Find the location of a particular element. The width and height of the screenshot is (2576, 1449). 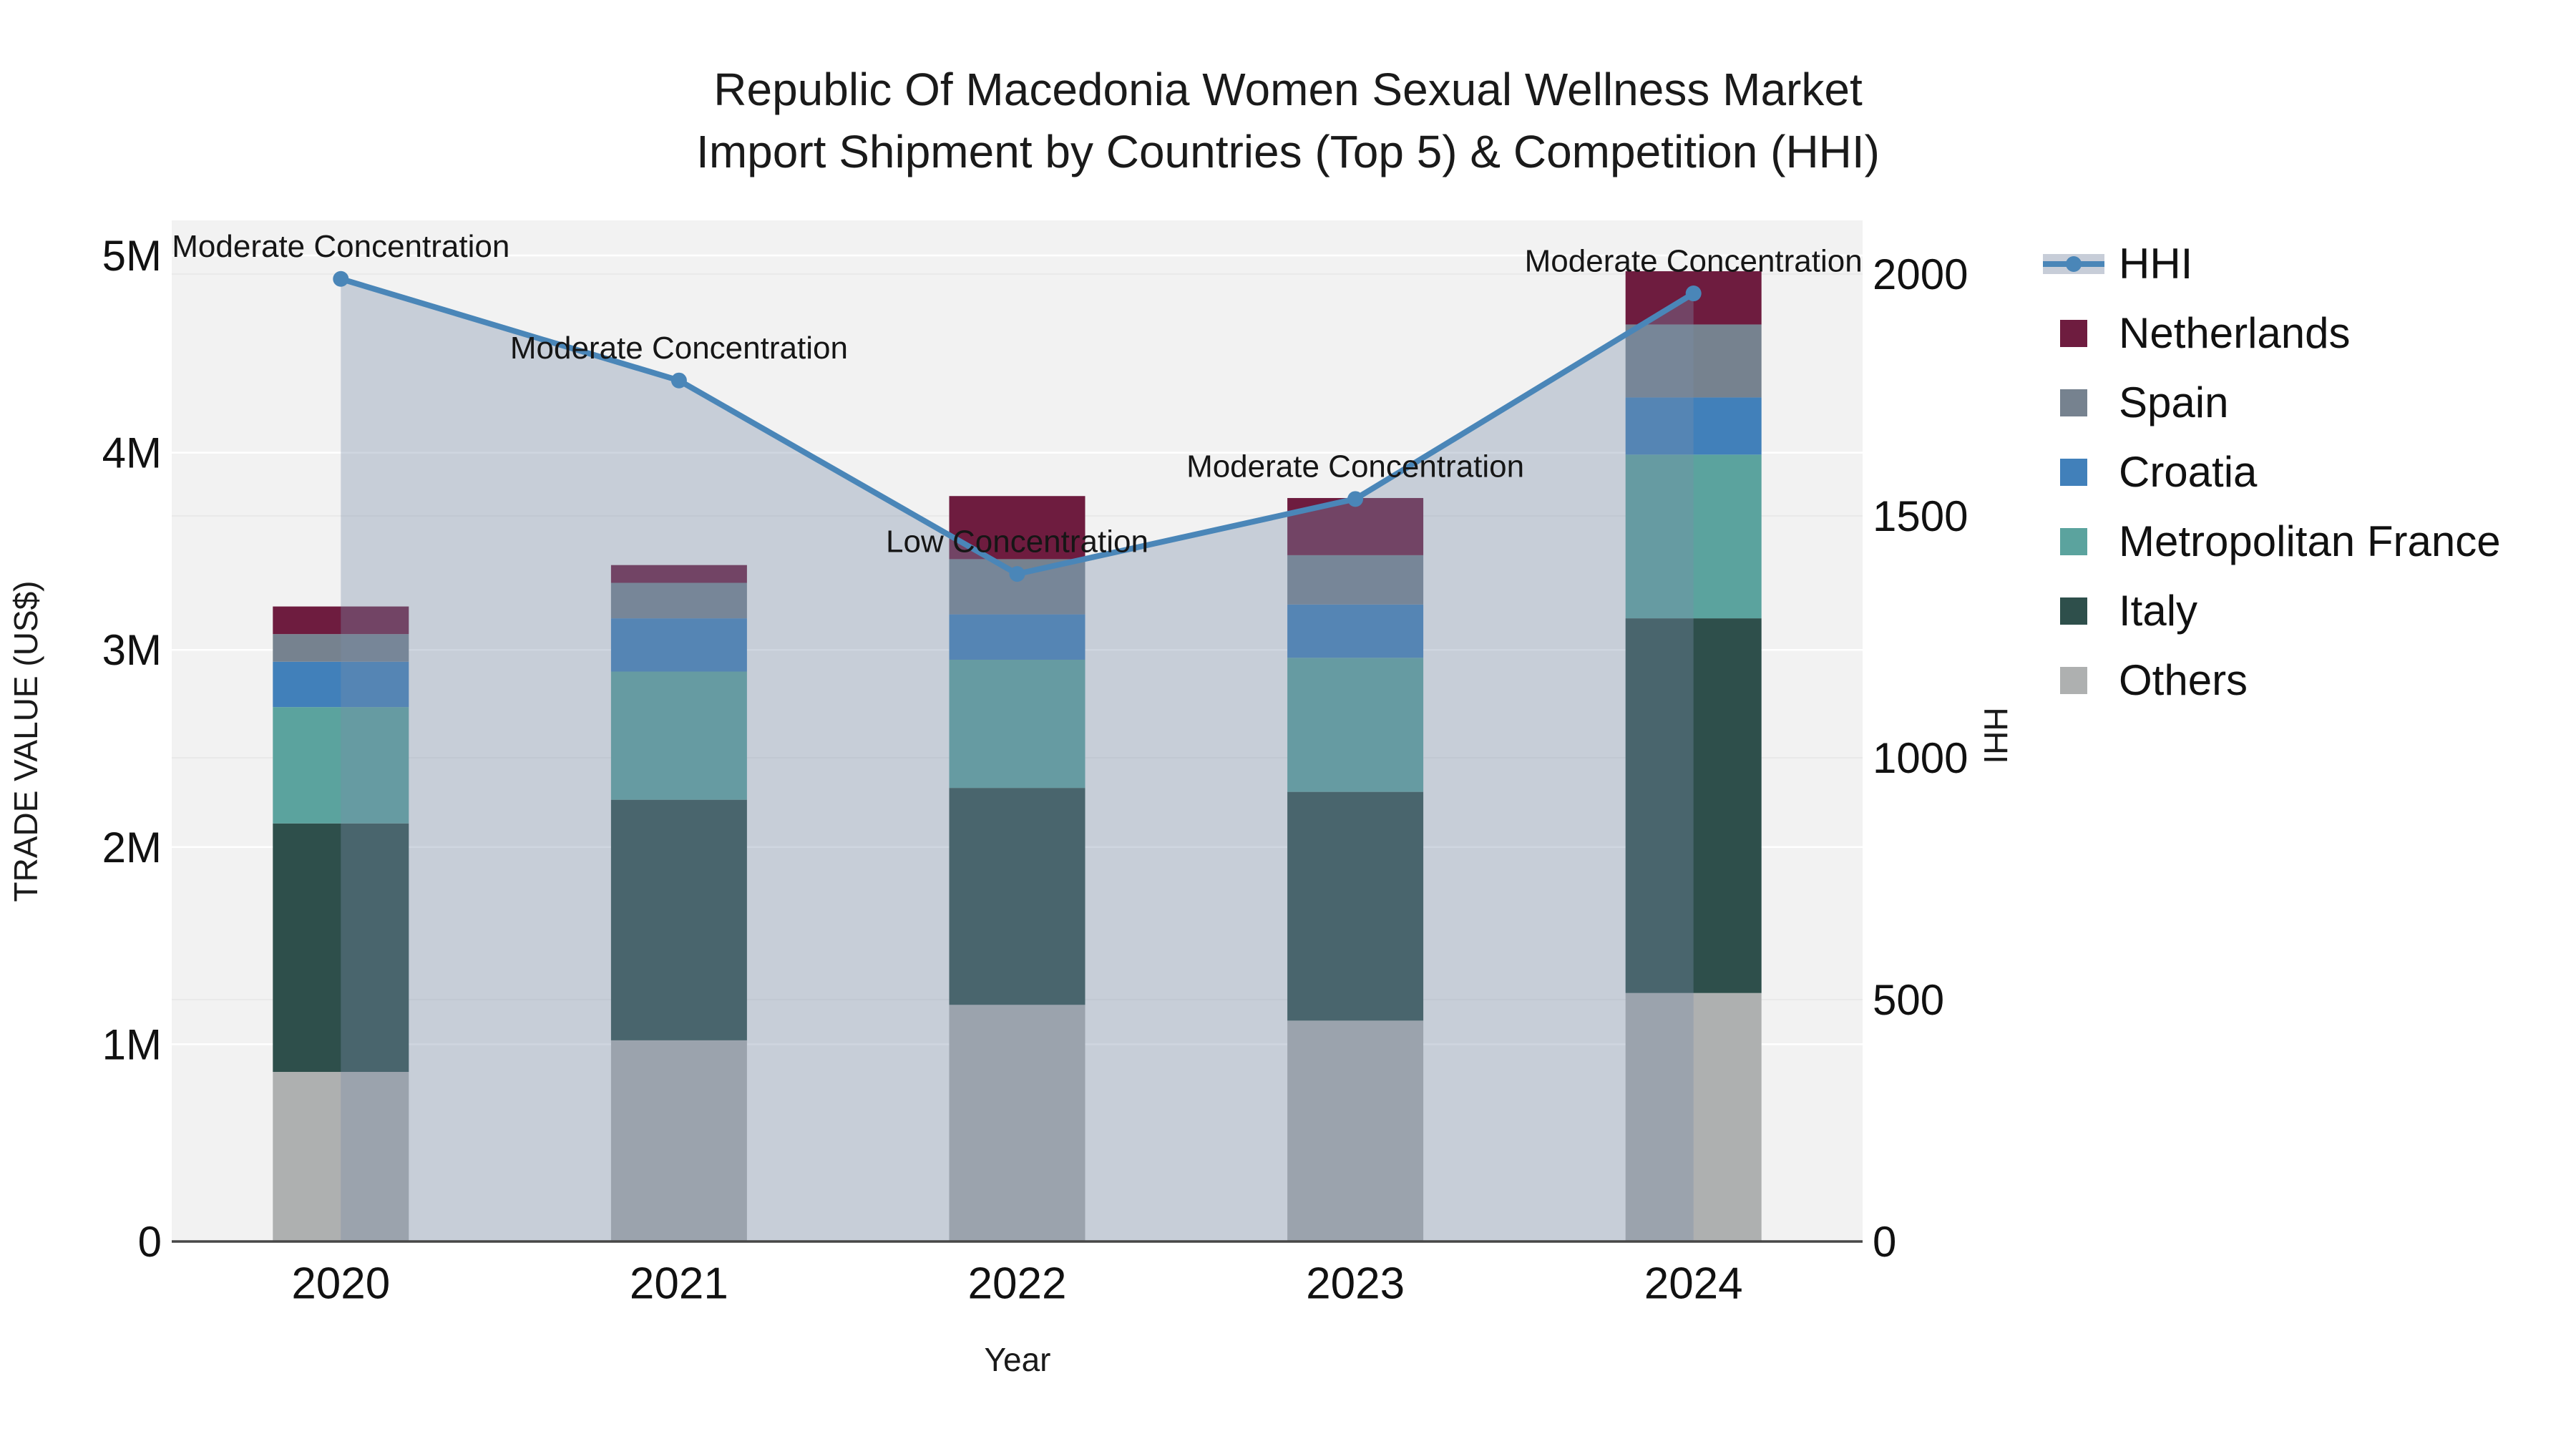

bar-segment-metropolitan-france-2022 is located at coordinates (1017, 724).